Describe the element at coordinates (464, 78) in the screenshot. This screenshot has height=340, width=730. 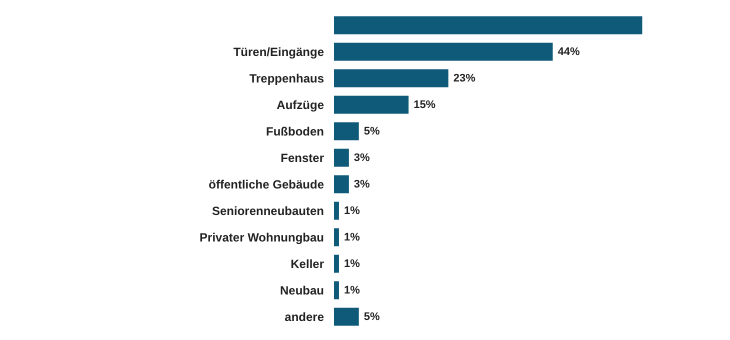
I see `data-label: 23%` at that location.